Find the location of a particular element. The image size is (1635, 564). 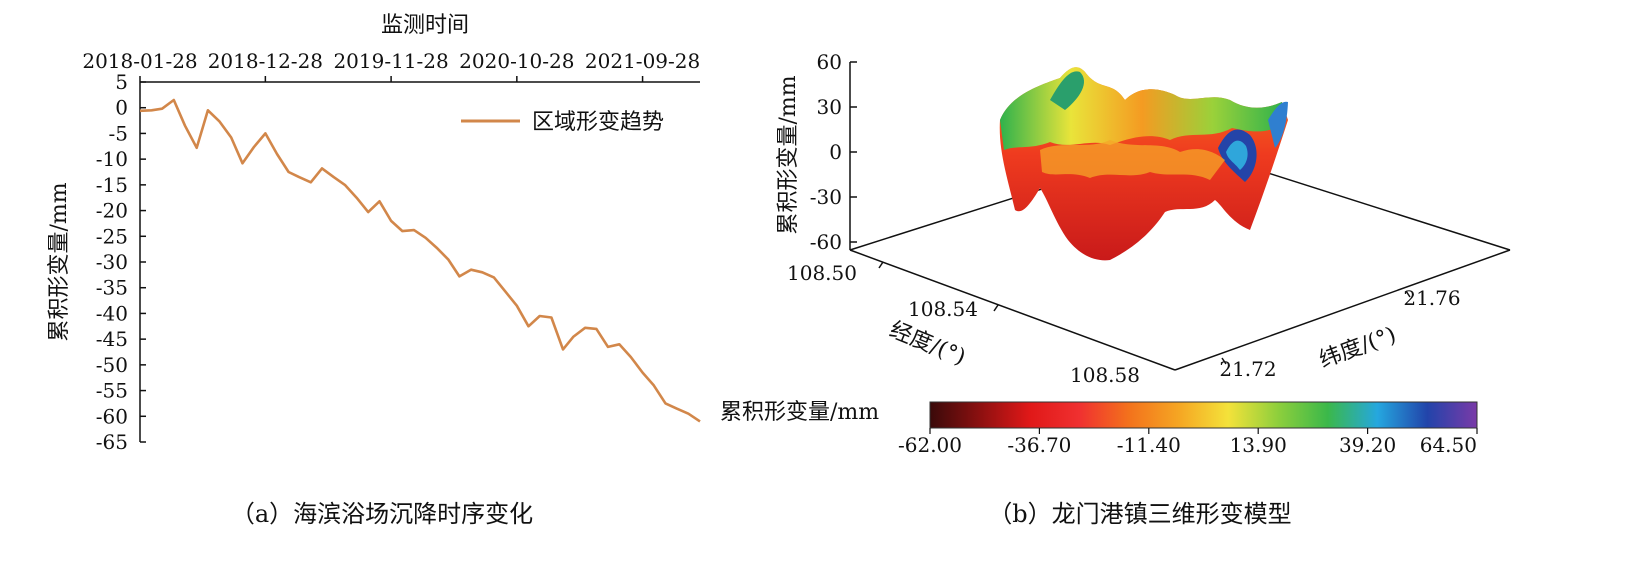

legend: 区域形变趋势 is located at coordinates (562, 122).